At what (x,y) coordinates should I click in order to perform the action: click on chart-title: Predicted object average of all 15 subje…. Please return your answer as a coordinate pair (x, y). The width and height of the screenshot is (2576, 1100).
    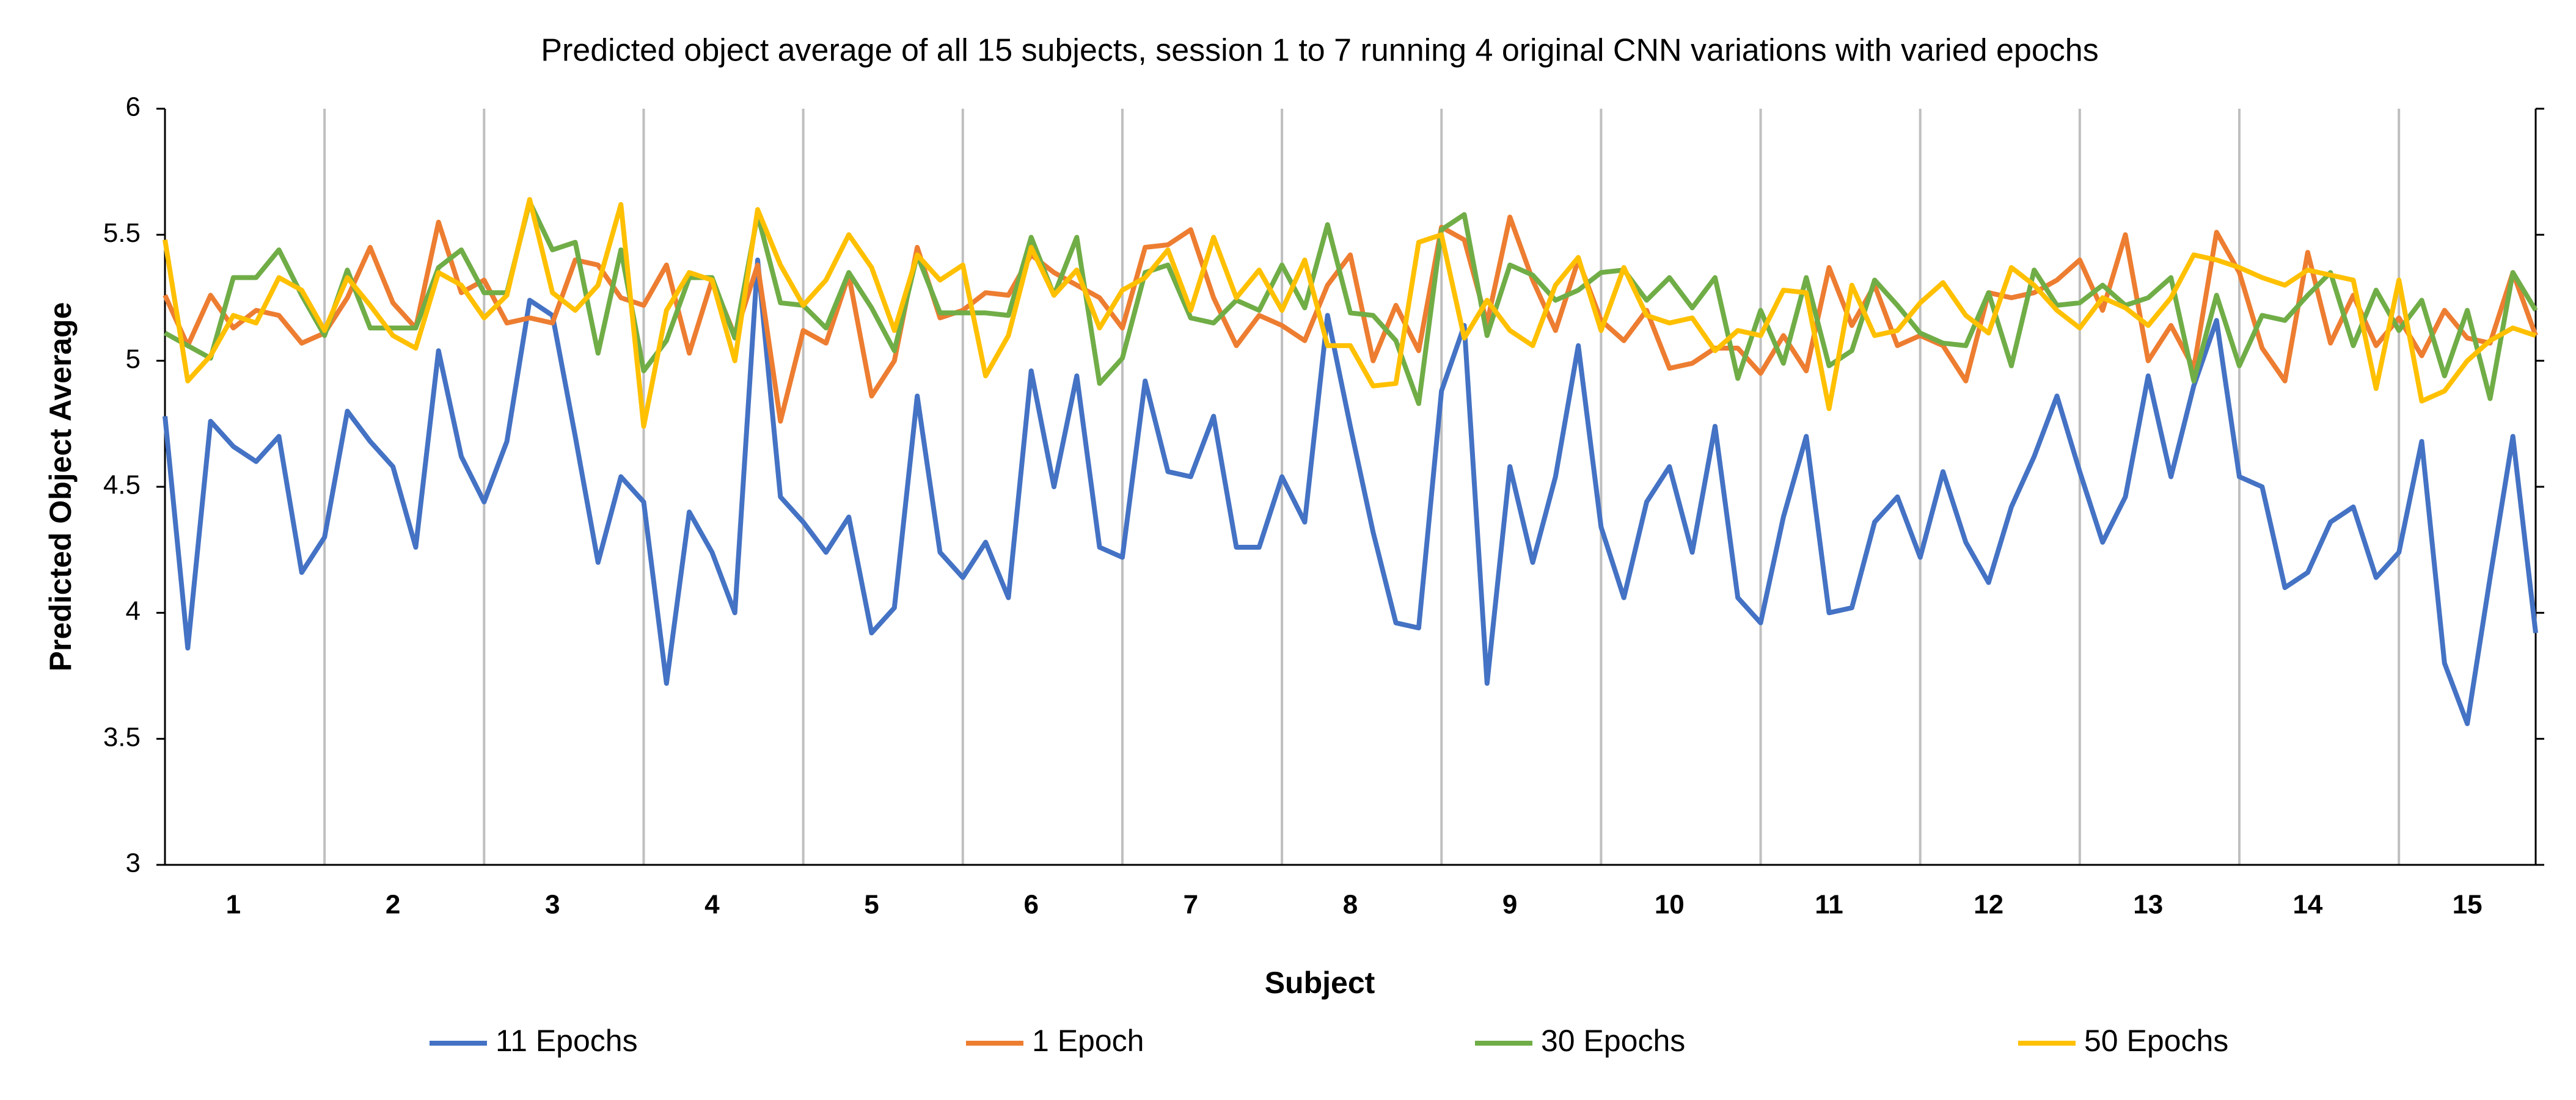
    Looking at the image, I should click on (1319, 50).